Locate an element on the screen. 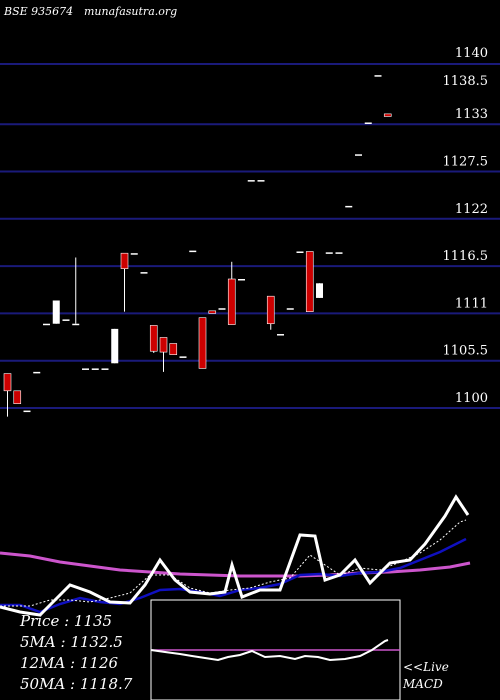  ma50-label: 50MA : 1118.7 is located at coordinates (76, 684).